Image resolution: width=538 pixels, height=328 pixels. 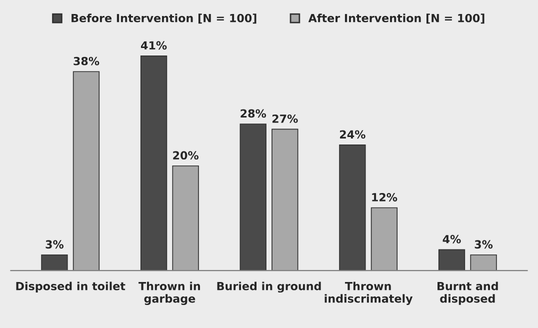 I want to click on x-tick-label: Thrown indiscrimately, so click(x=368, y=293).